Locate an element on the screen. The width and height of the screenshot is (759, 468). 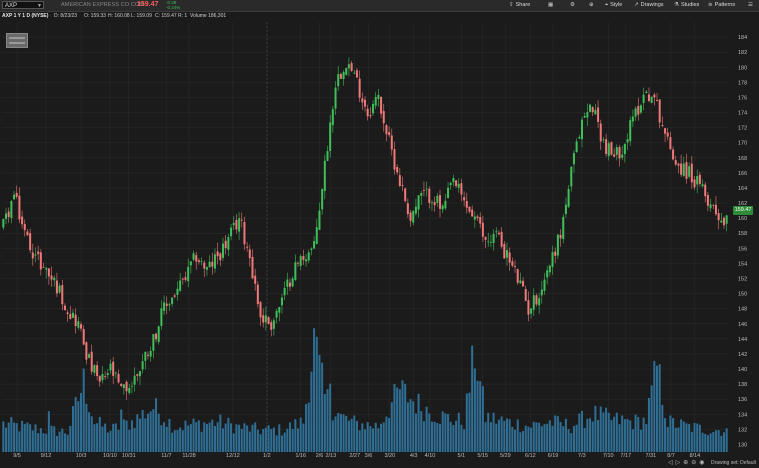
studies-button: ⚗ Studies is located at coordinates (687, 5).